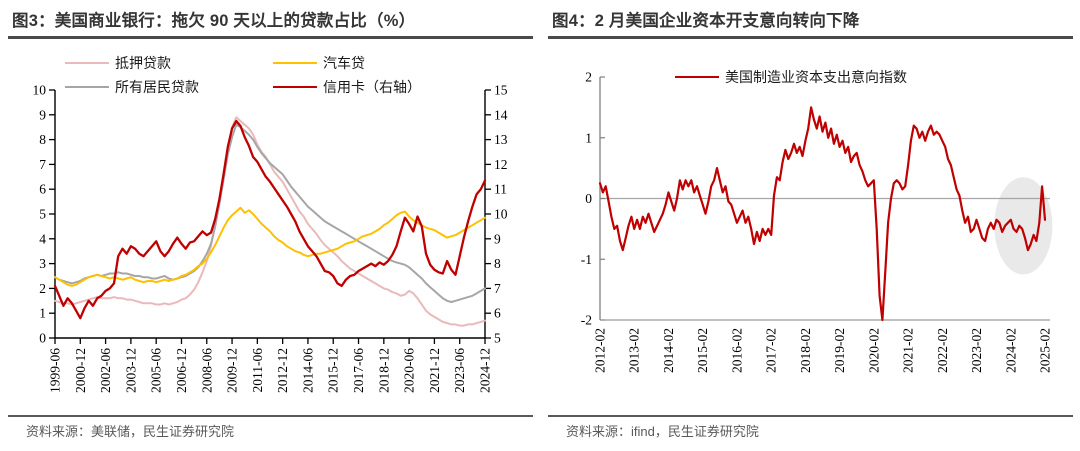  I want to click on right-axis-tick-label: 10, so click(501, 214).